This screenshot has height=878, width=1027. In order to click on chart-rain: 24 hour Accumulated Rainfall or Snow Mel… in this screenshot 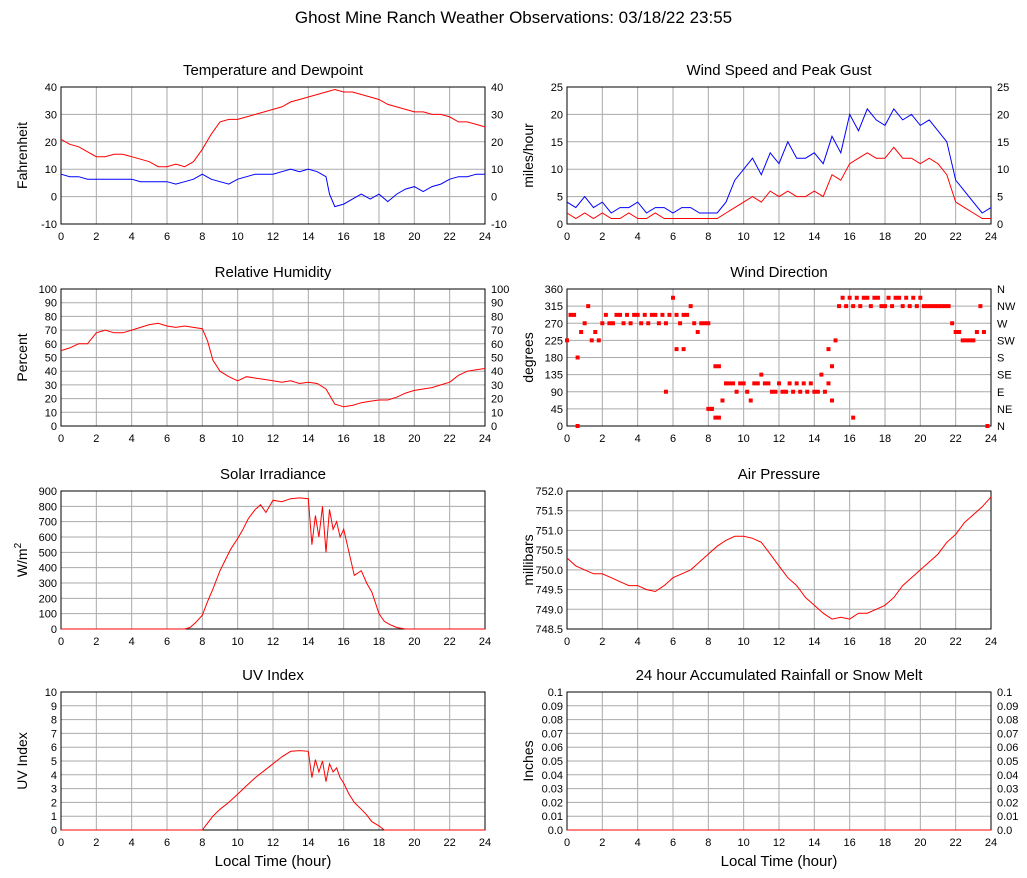, I will do `click(769, 768)`.